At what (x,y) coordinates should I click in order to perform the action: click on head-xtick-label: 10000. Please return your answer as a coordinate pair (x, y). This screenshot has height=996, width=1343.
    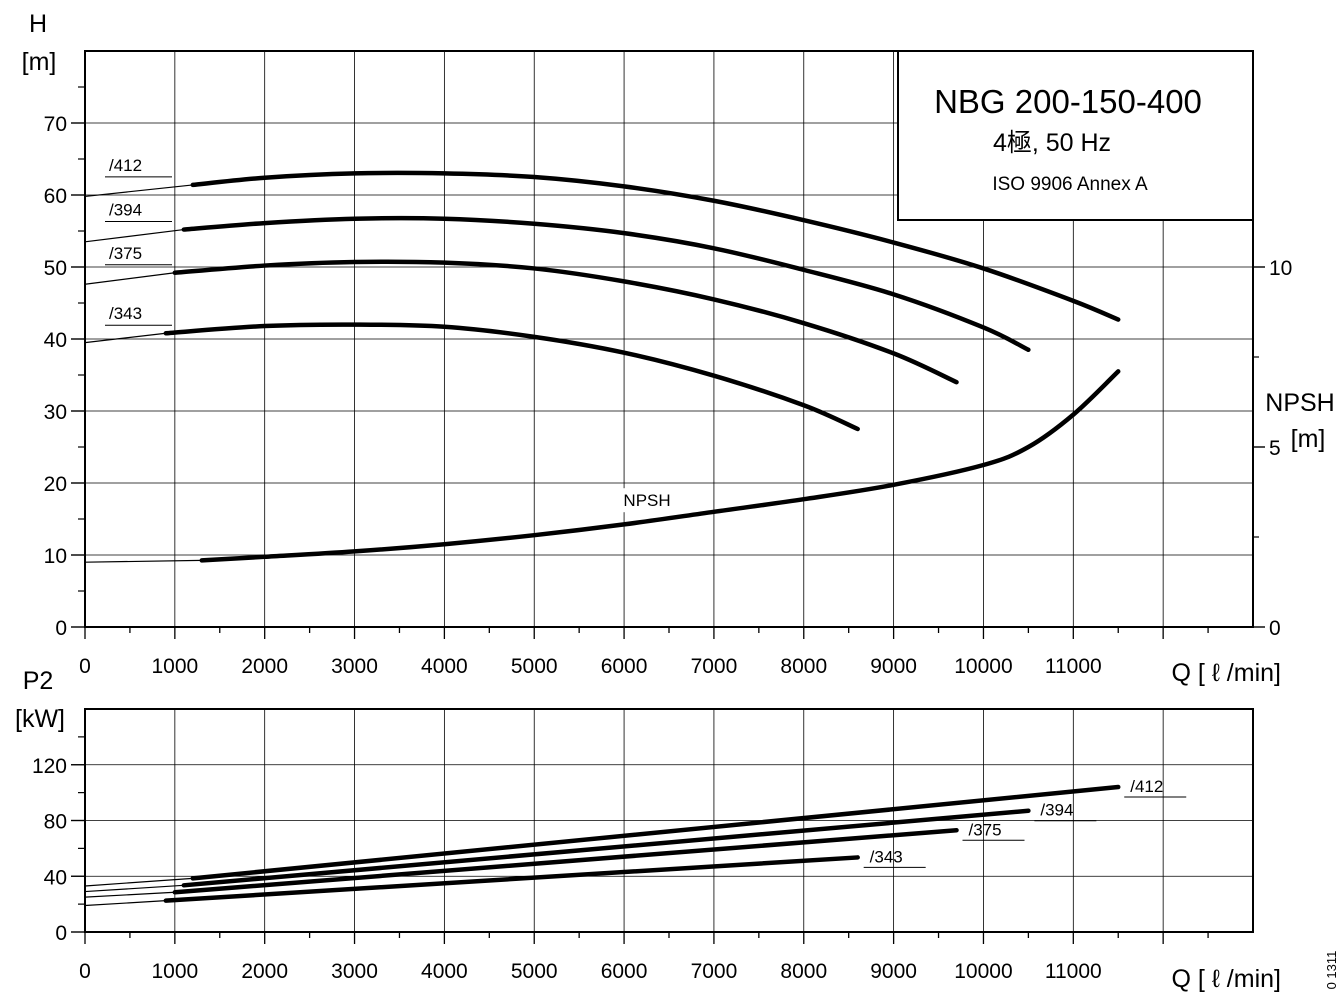
    Looking at the image, I should click on (983, 666).